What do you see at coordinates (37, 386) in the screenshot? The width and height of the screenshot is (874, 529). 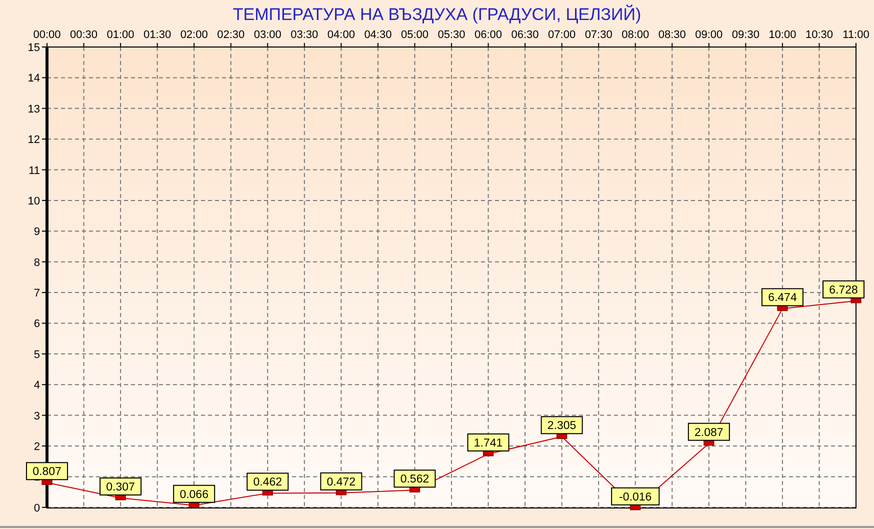 I see `y-tick-label: 4` at bounding box center [37, 386].